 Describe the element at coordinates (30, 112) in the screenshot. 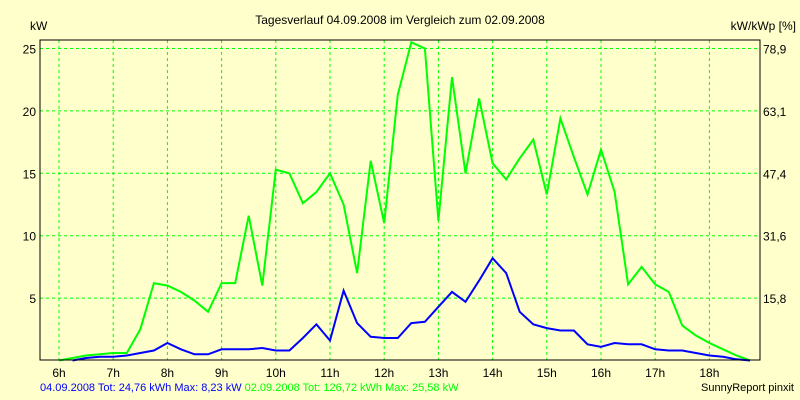

I see `y-tick-label: 20` at that location.